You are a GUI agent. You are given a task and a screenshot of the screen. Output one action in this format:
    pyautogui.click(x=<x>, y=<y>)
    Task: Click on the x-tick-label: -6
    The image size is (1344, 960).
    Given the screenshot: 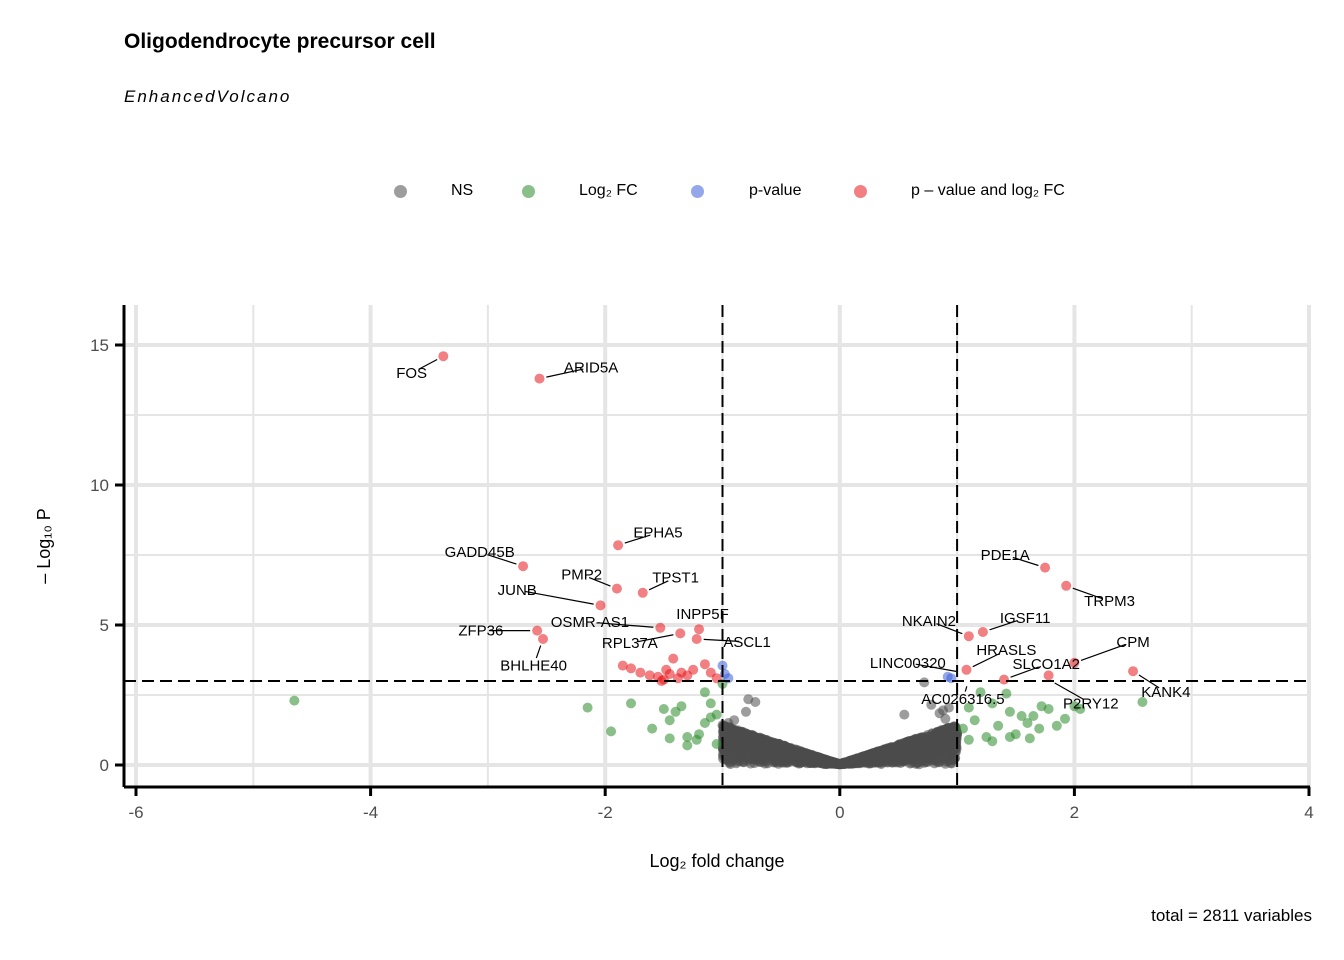 What is the action you would take?
    pyautogui.click(x=135, y=812)
    